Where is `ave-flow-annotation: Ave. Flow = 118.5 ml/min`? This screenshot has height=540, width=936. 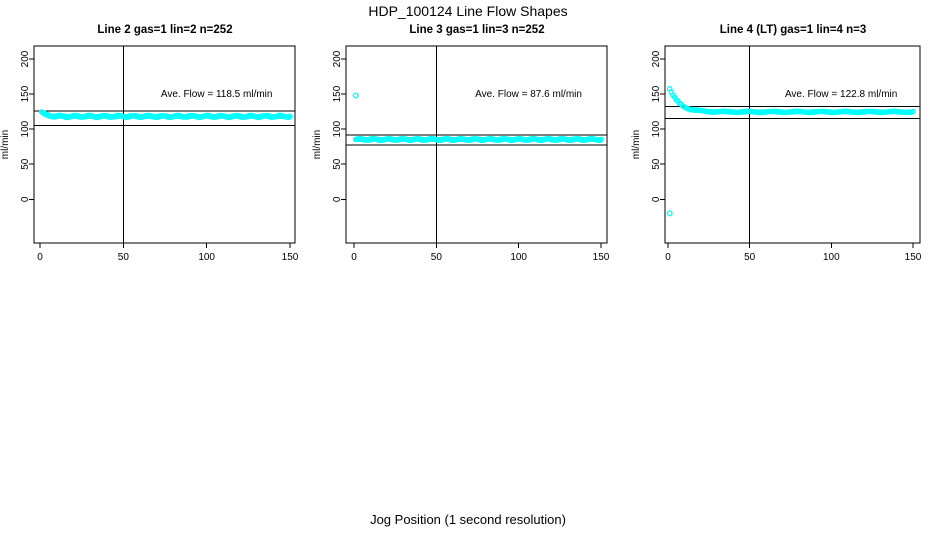 ave-flow-annotation: Ave. Flow = 118.5 ml/min is located at coordinates (217, 94).